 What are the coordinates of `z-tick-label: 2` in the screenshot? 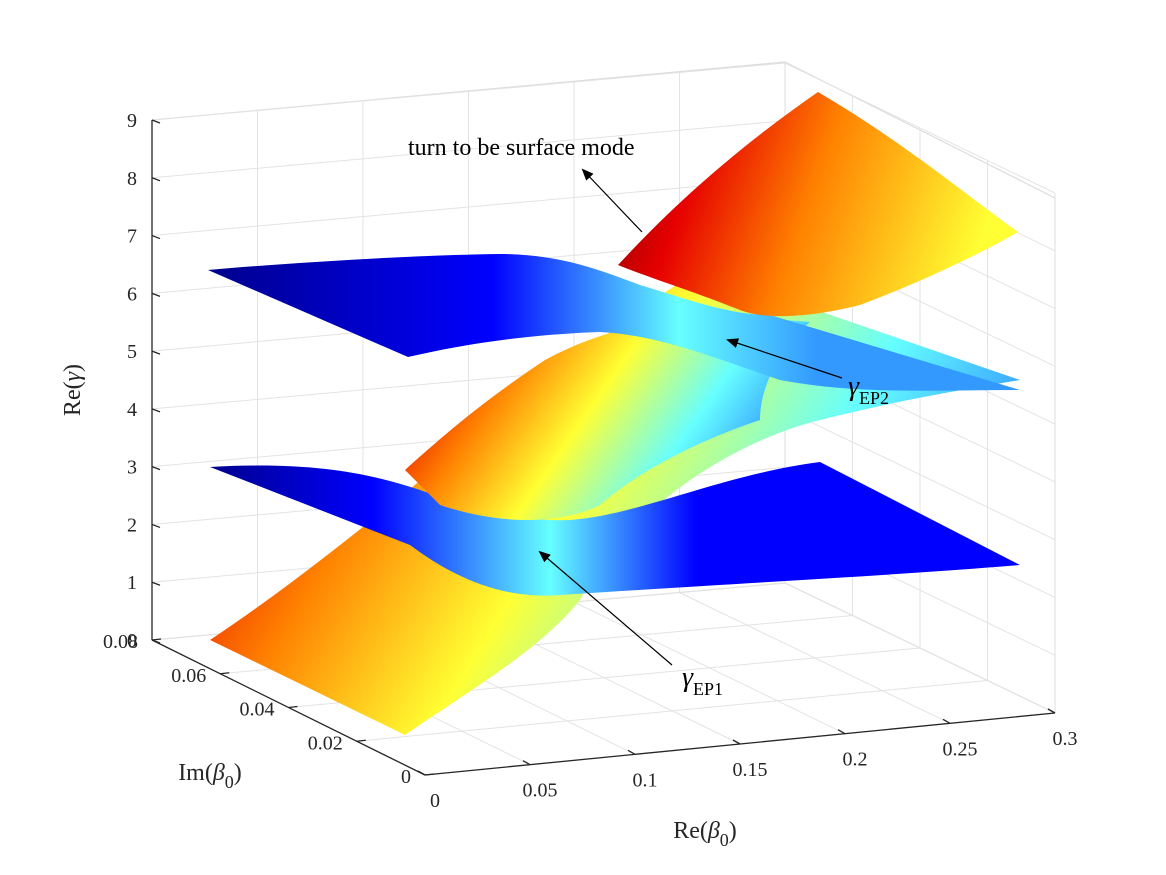 It's located at (132, 525).